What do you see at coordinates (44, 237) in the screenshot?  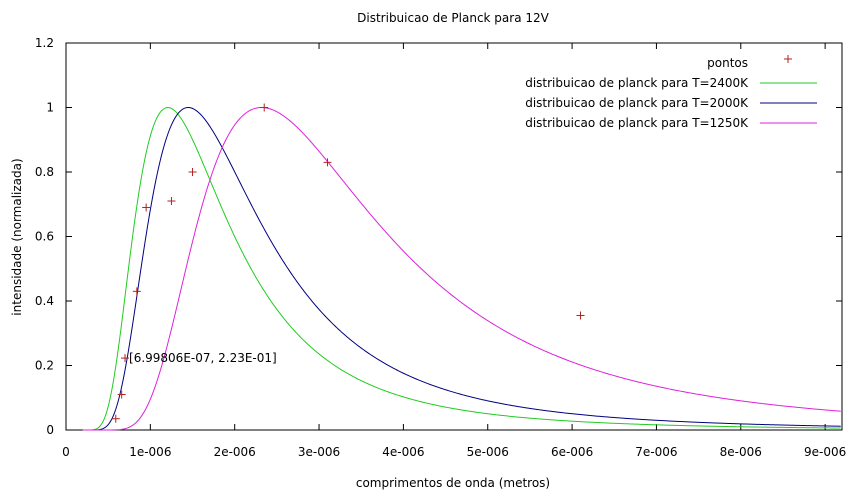 I see `y-tick-label: 0.6` at bounding box center [44, 237].